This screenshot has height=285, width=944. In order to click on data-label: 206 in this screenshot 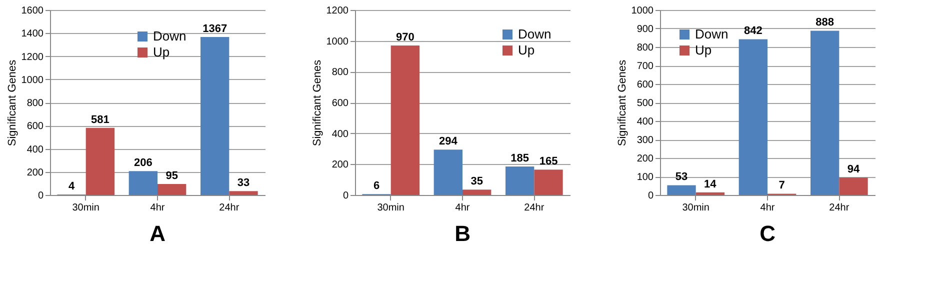, I will do `click(143, 163)`.